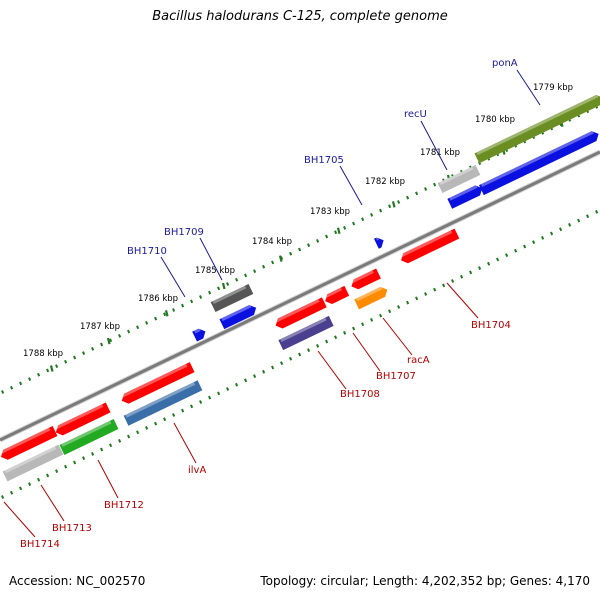 This screenshot has height=600, width=600. Describe the element at coordinates (184, 232) in the screenshot. I see `gene-label-BH1709: BH1709` at that location.